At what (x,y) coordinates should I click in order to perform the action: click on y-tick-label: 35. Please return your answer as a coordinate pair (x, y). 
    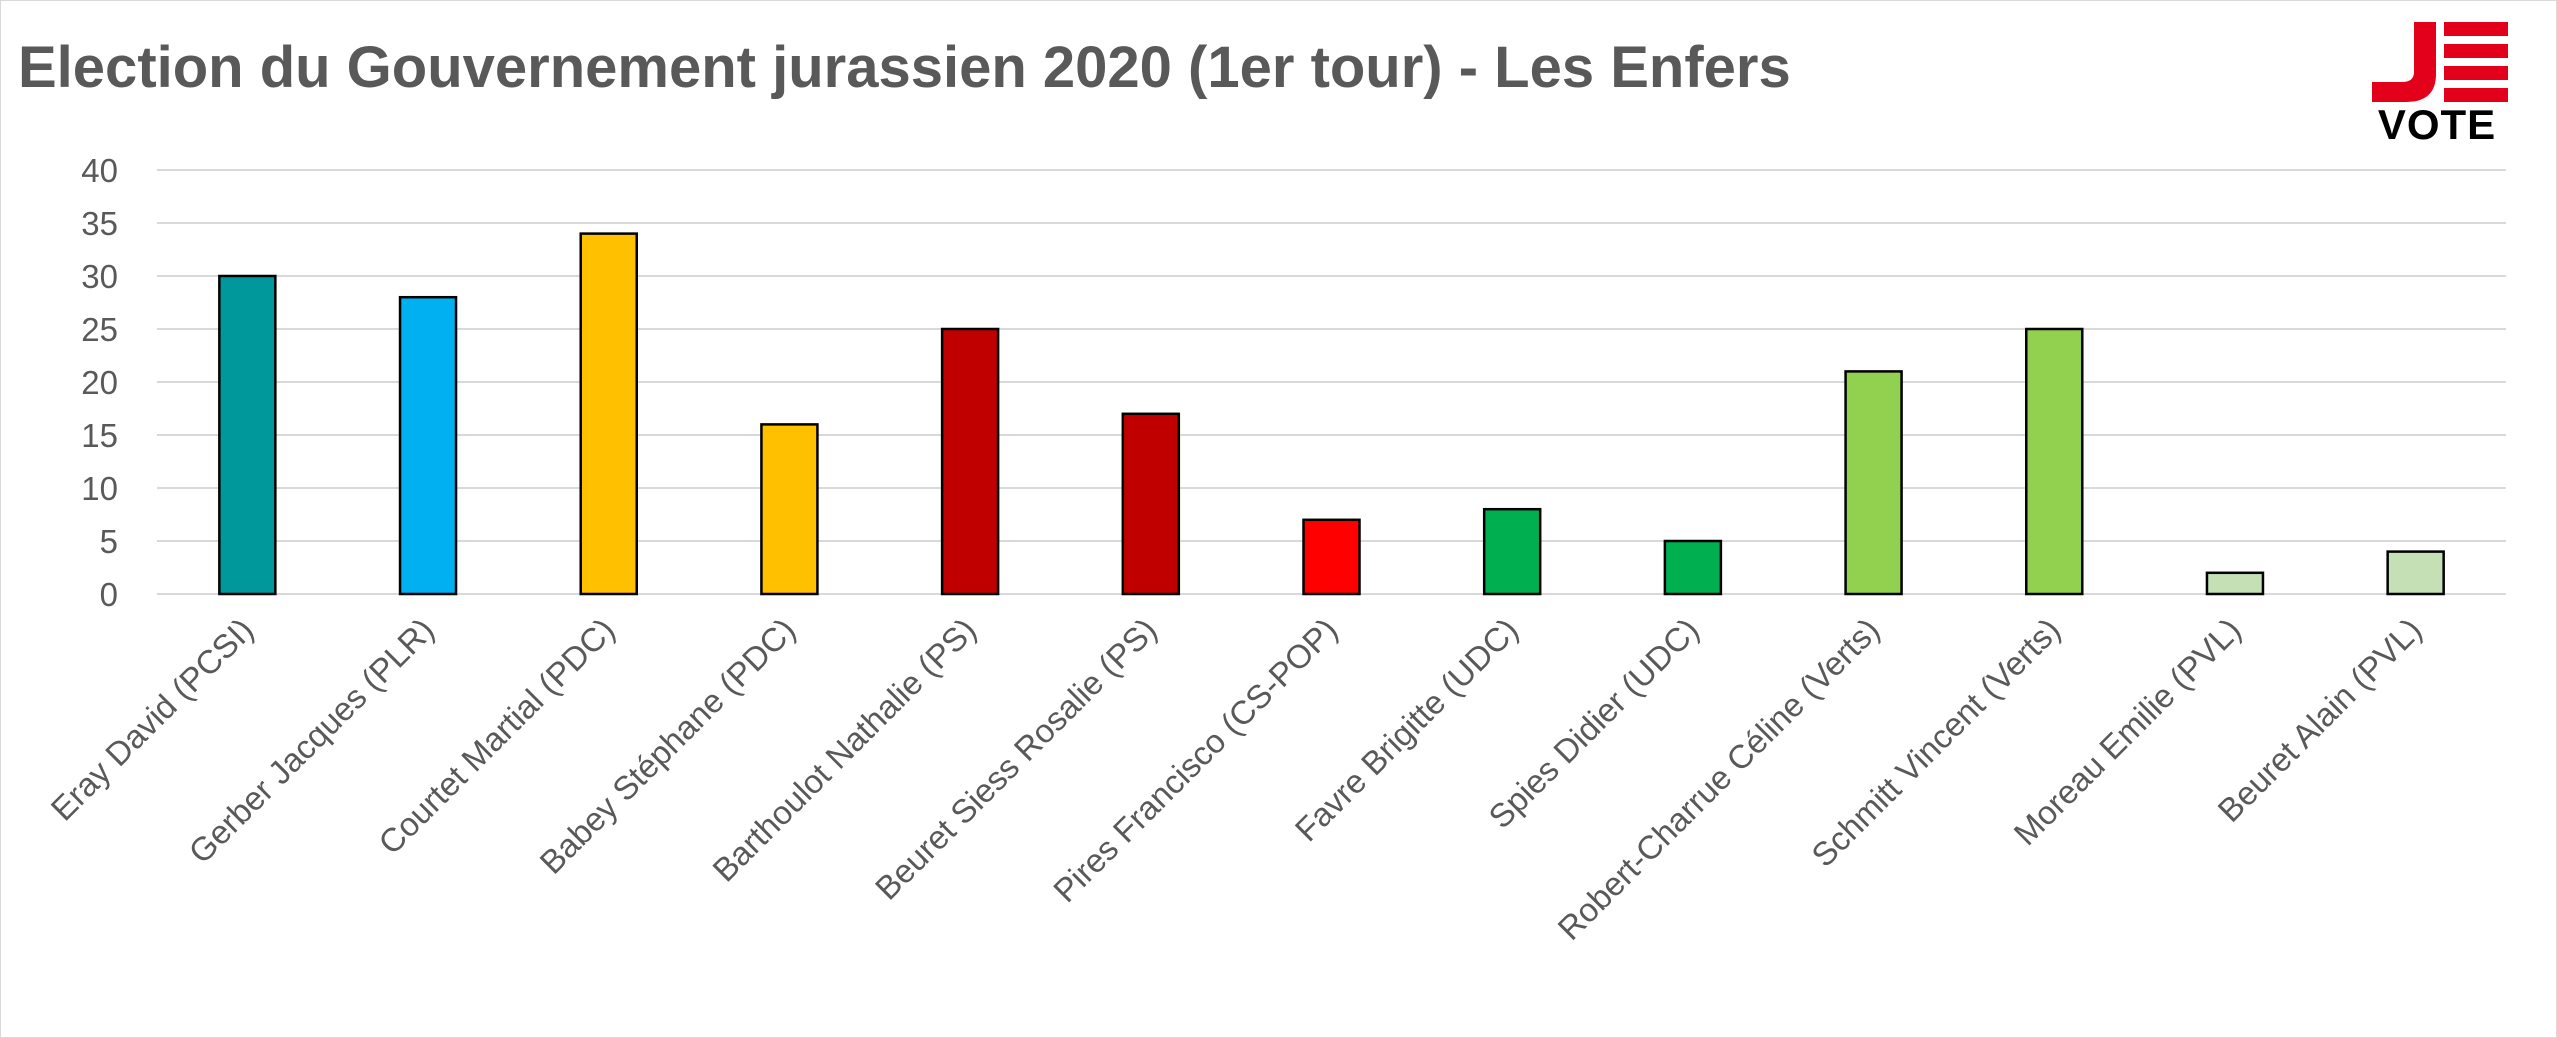
    Looking at the image, I should click on (99, 223).